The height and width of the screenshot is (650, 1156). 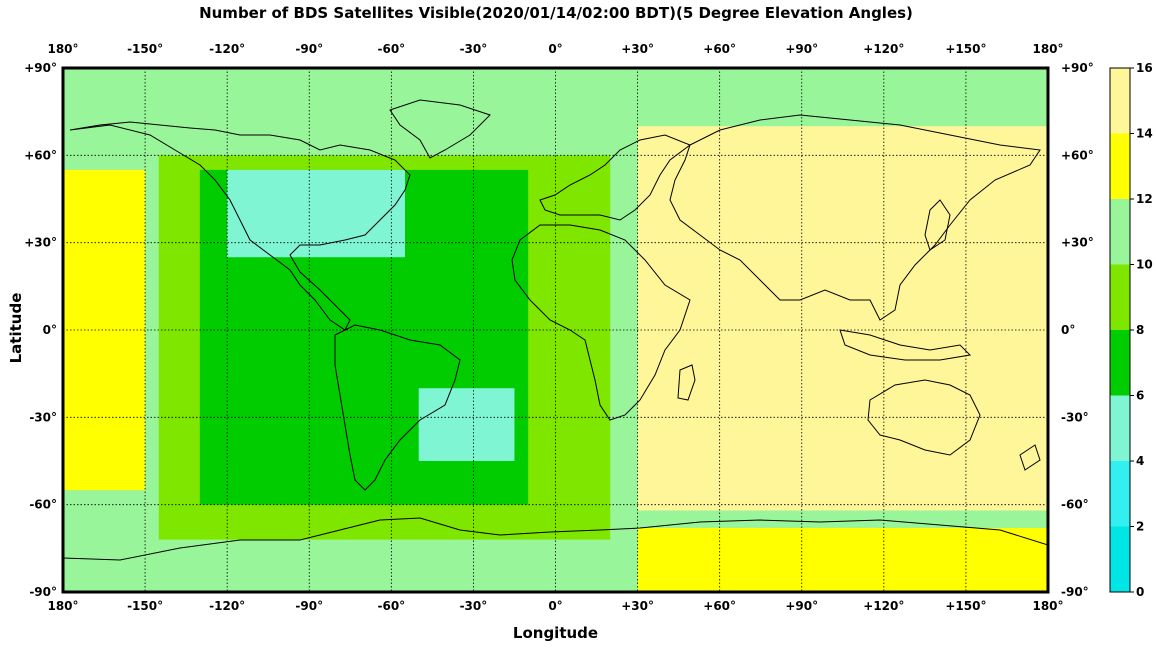 What do you see at coordinates (1140, 396) in the screenshot?
I see `colorbar-tick-label: 6` at bounding box center [1140, 396].